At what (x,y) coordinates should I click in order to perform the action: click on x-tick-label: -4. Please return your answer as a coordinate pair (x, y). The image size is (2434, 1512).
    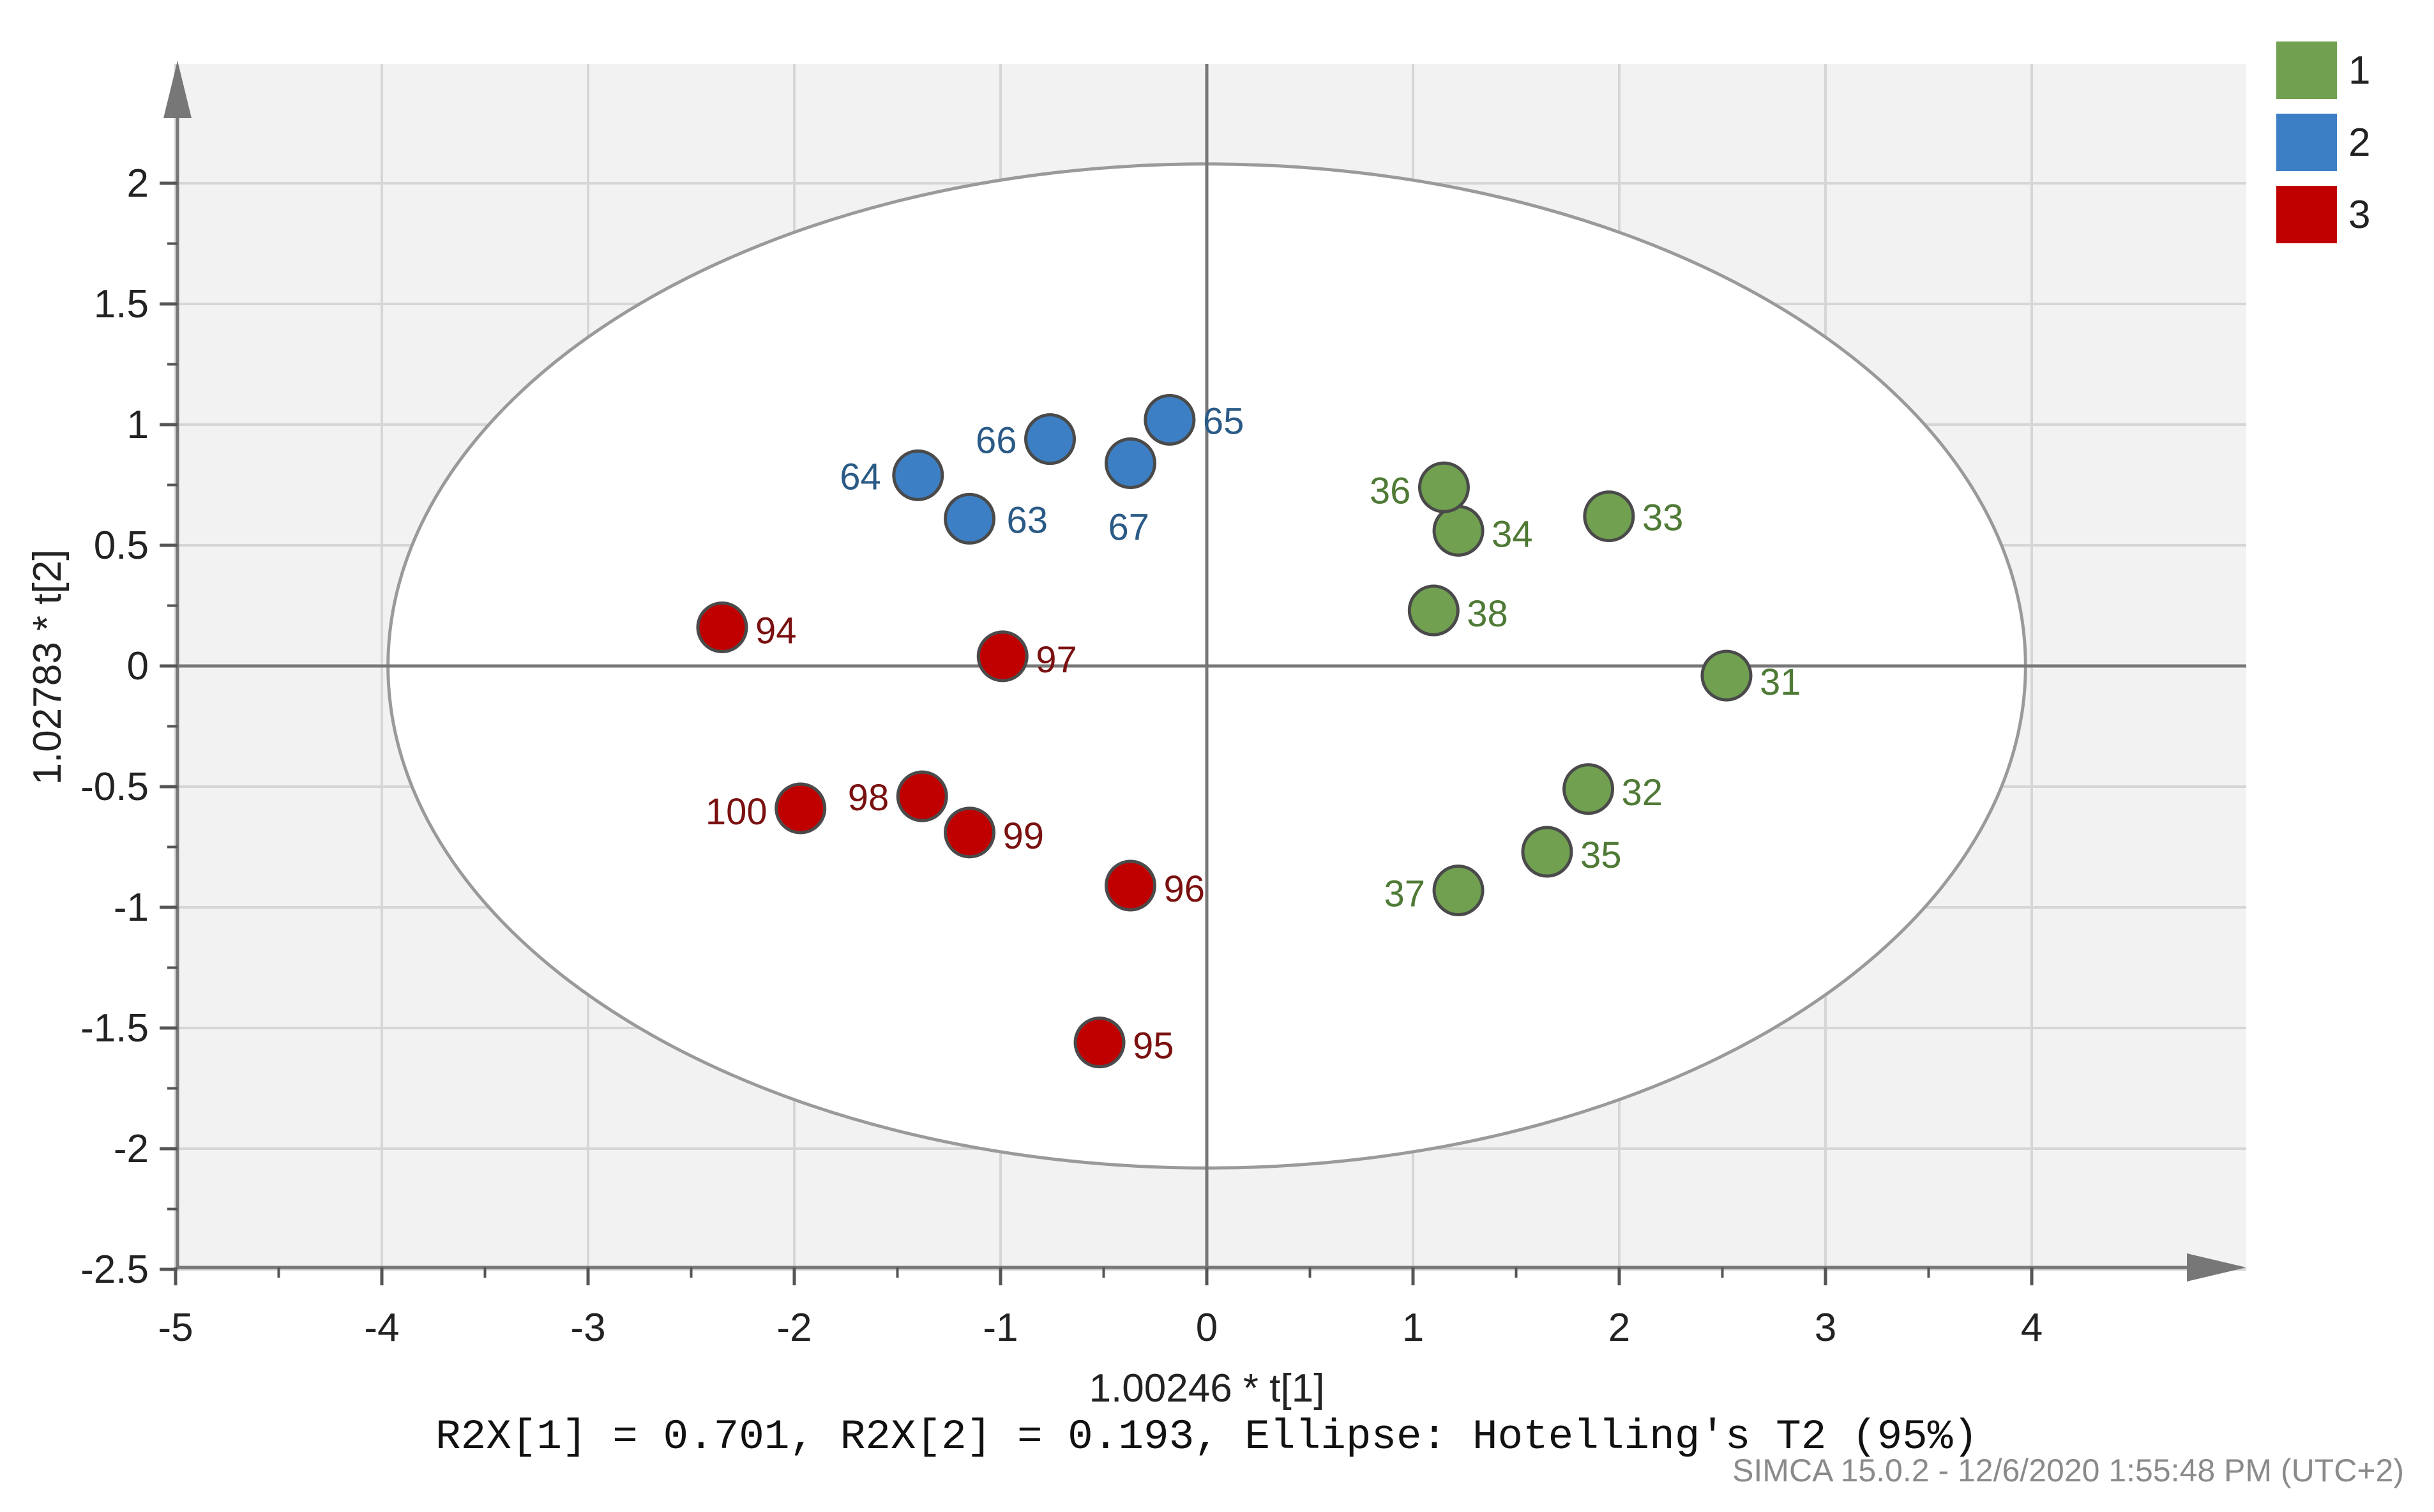
    Looking at the image, I should click on (381, 1328).